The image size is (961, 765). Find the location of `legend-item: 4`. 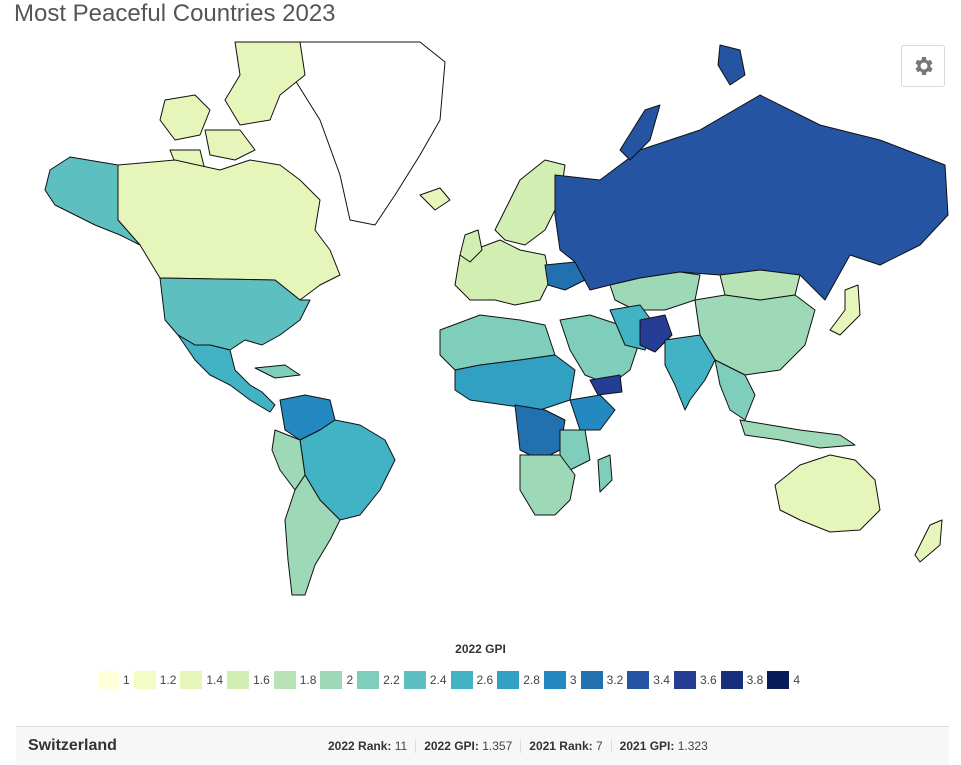

legend-item: 4 is located at coordinates (783, 680).